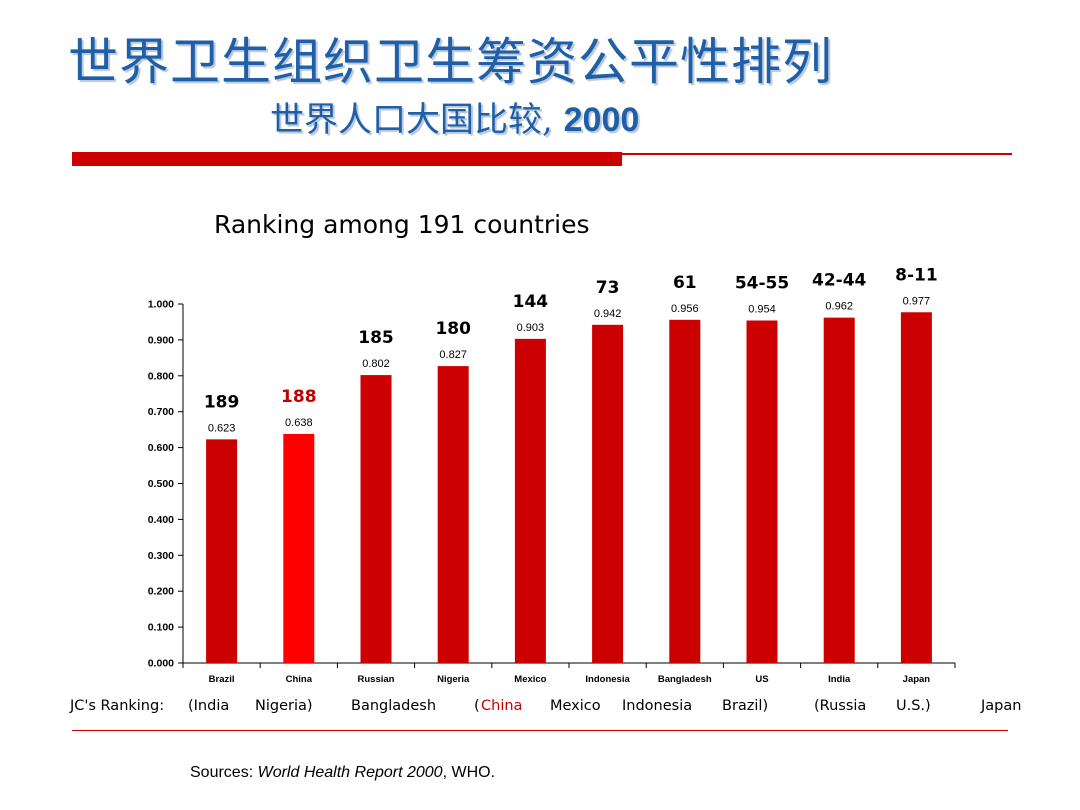 This screenshot has width=1080, height=810. I want to click on chart-title: Ranking among 191 countries, so click(402, 224).